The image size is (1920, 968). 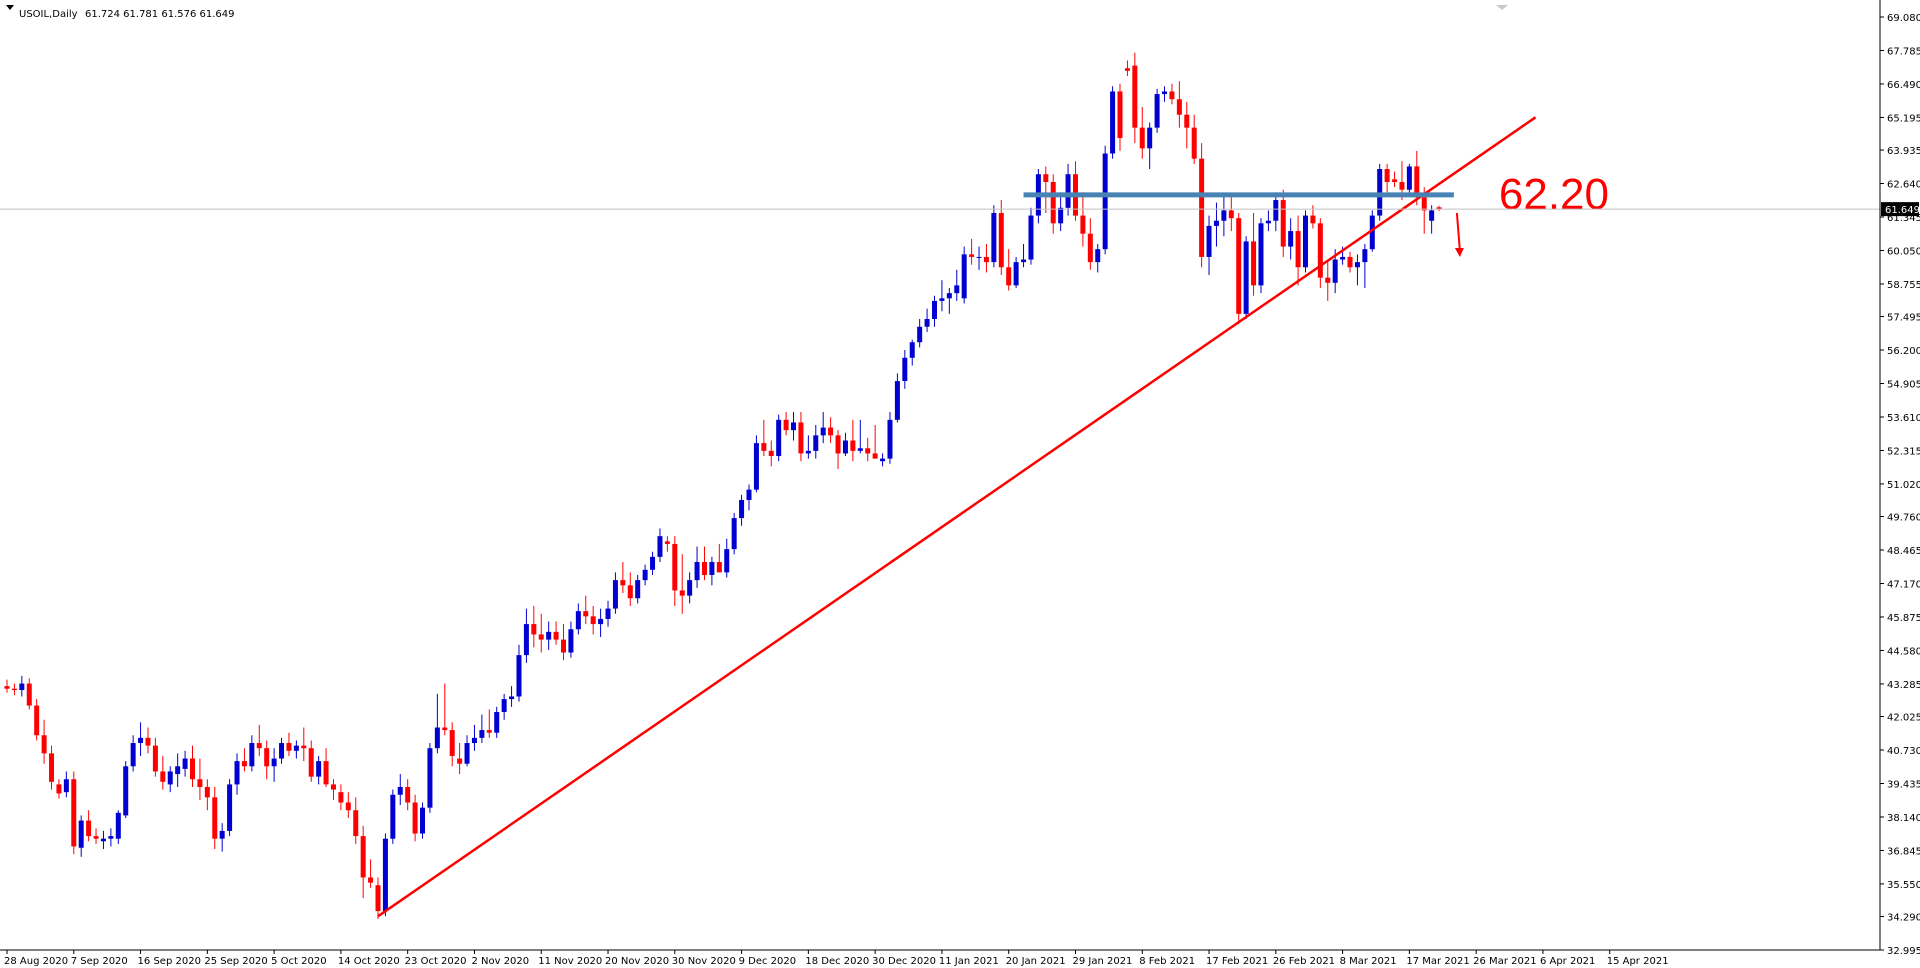 What do you see at coordinates (1502, 7) in the screenshot?
I see `scroll-marker-icon` at bounding box center [1502, 7].